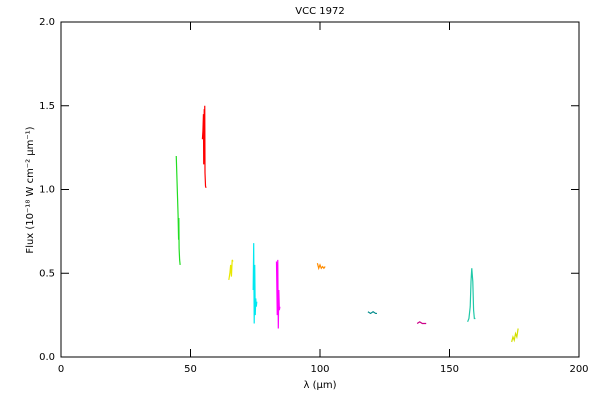  Describe the element at coordinates (61, 369) in the screenshot. I see `x-tick-label: 0` at that location.